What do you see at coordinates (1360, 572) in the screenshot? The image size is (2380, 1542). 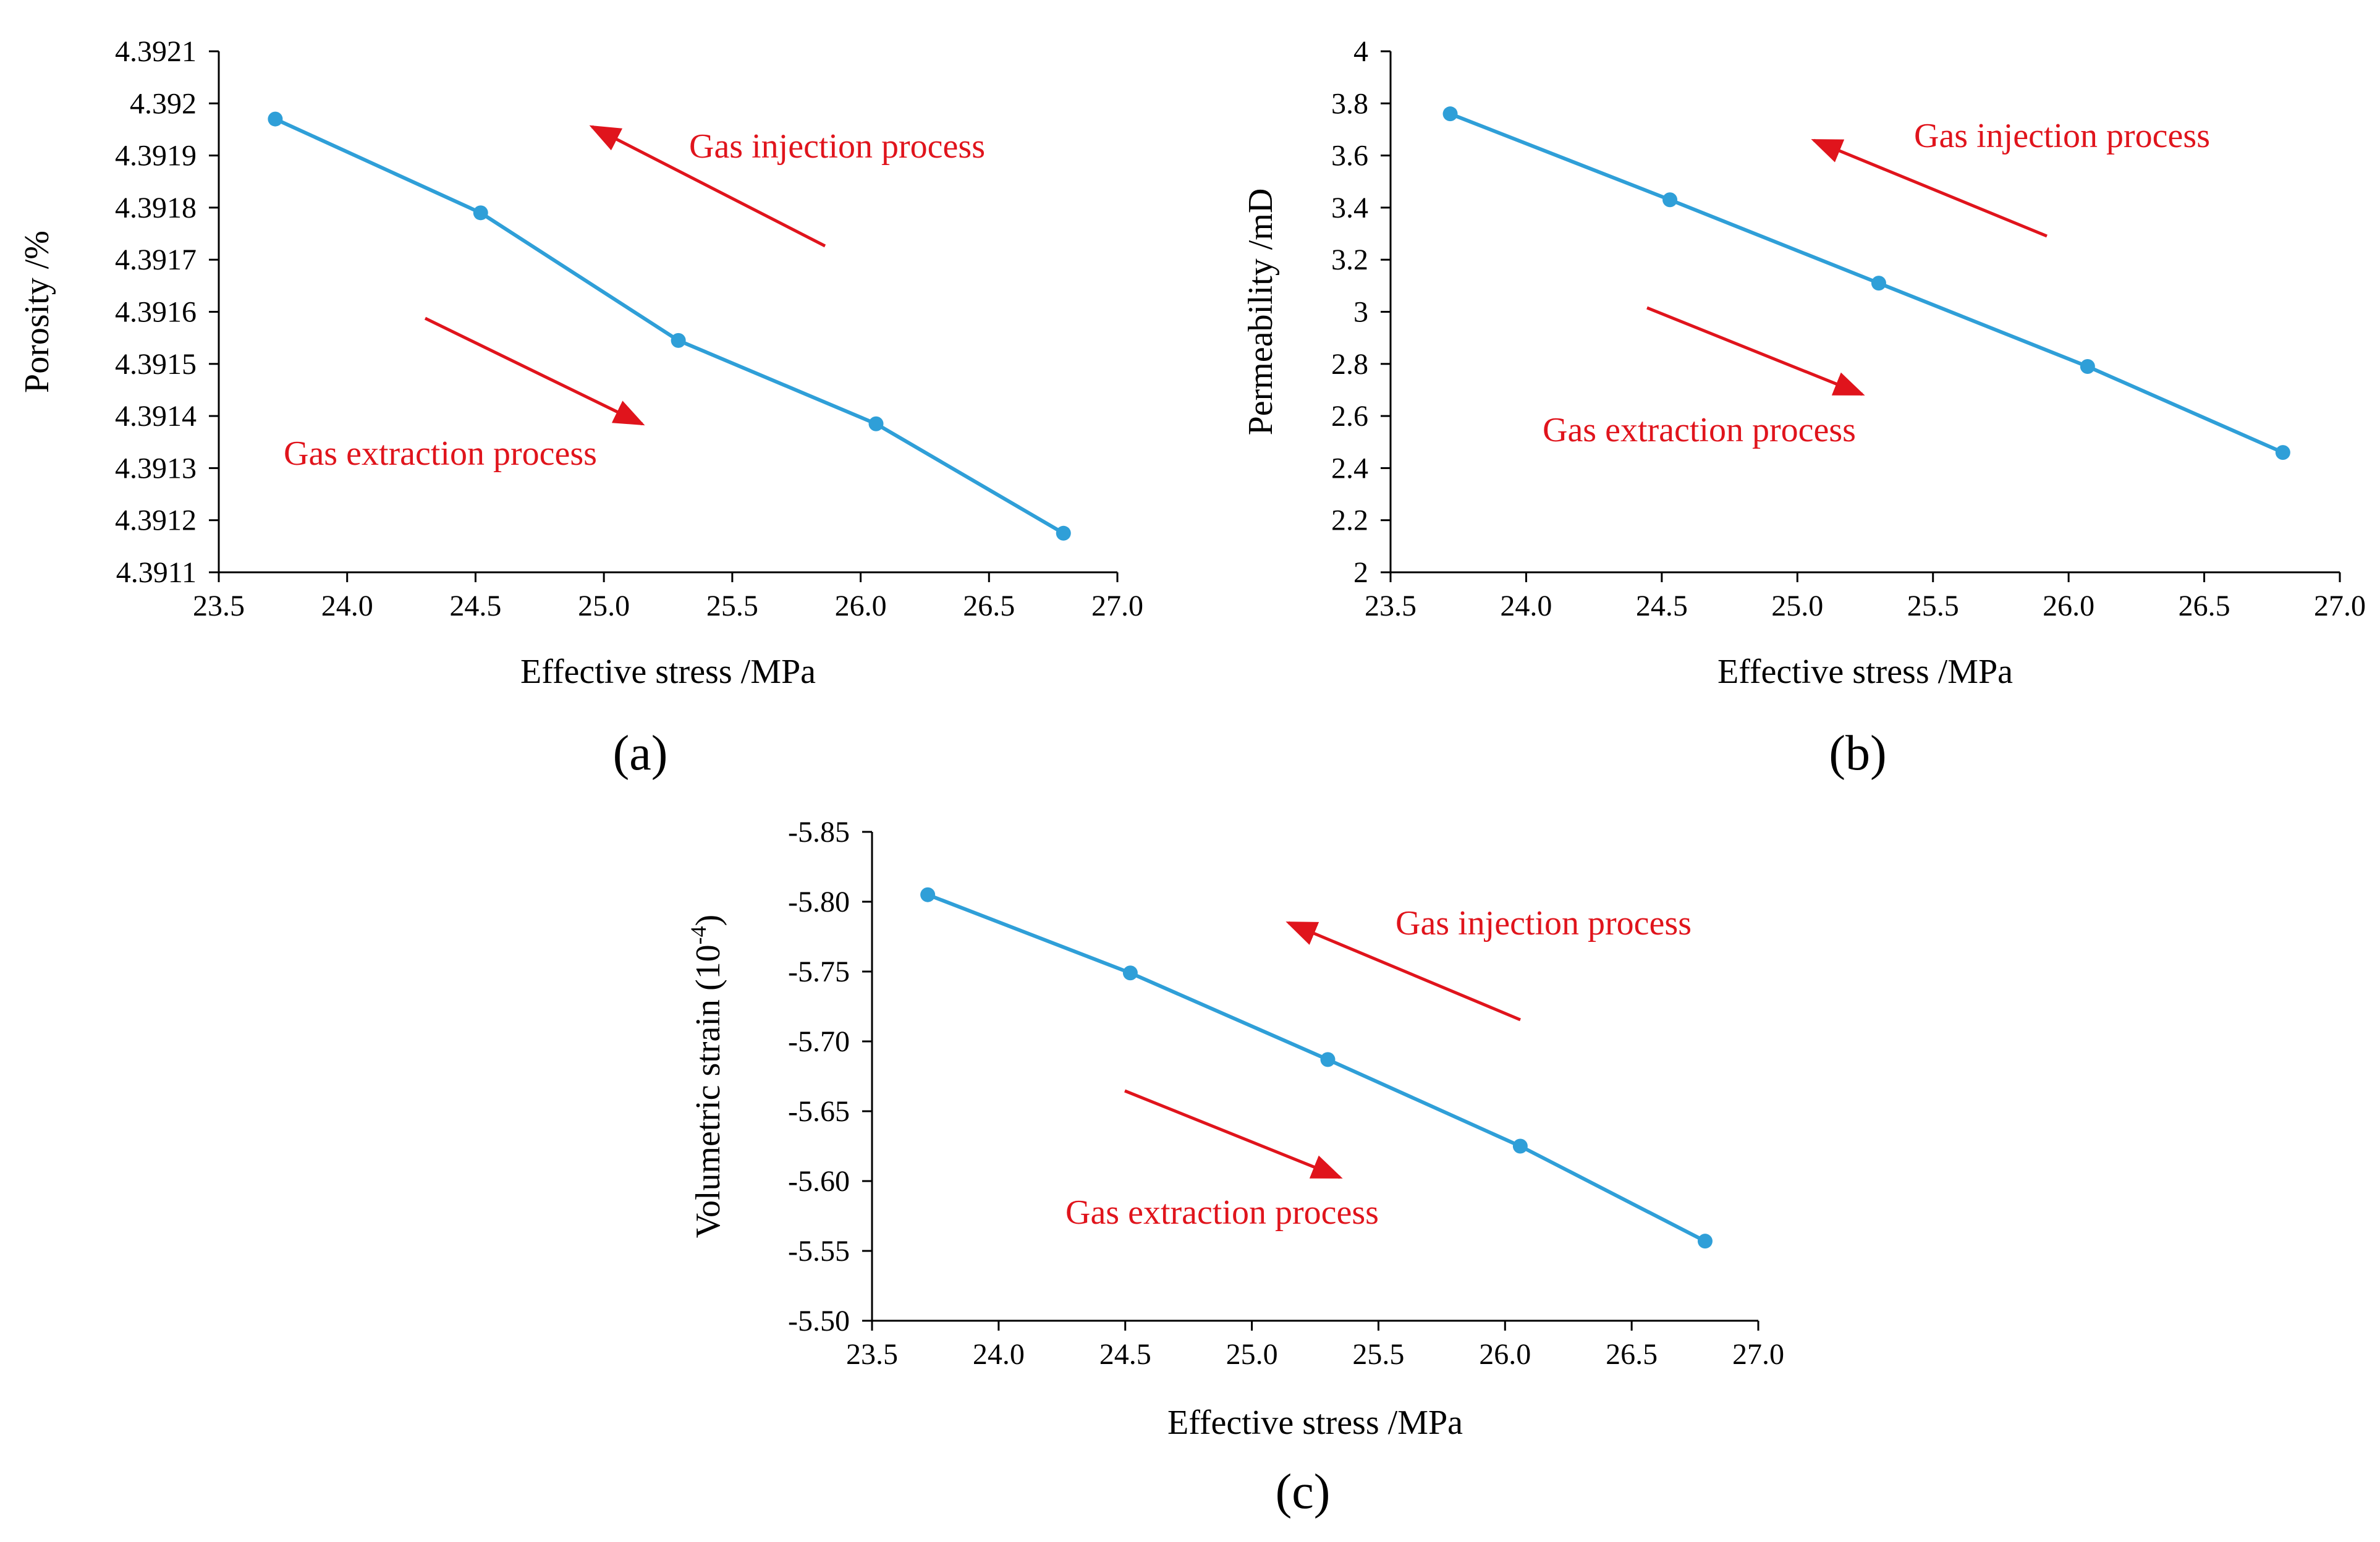 I see `y-tick-label: 2` at bounding box center [1360, 572].